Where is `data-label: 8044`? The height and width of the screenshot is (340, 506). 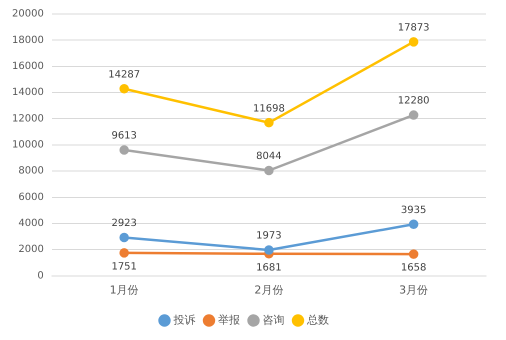 data-label: 8044 is located at coordinates (269, 156).